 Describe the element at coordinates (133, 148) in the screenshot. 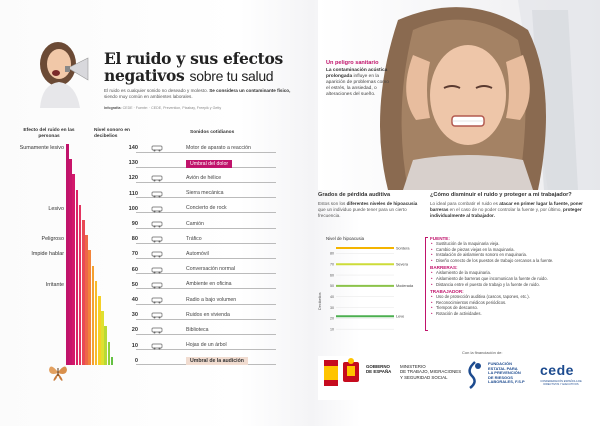

I see `db-level-label: 140` at that location.